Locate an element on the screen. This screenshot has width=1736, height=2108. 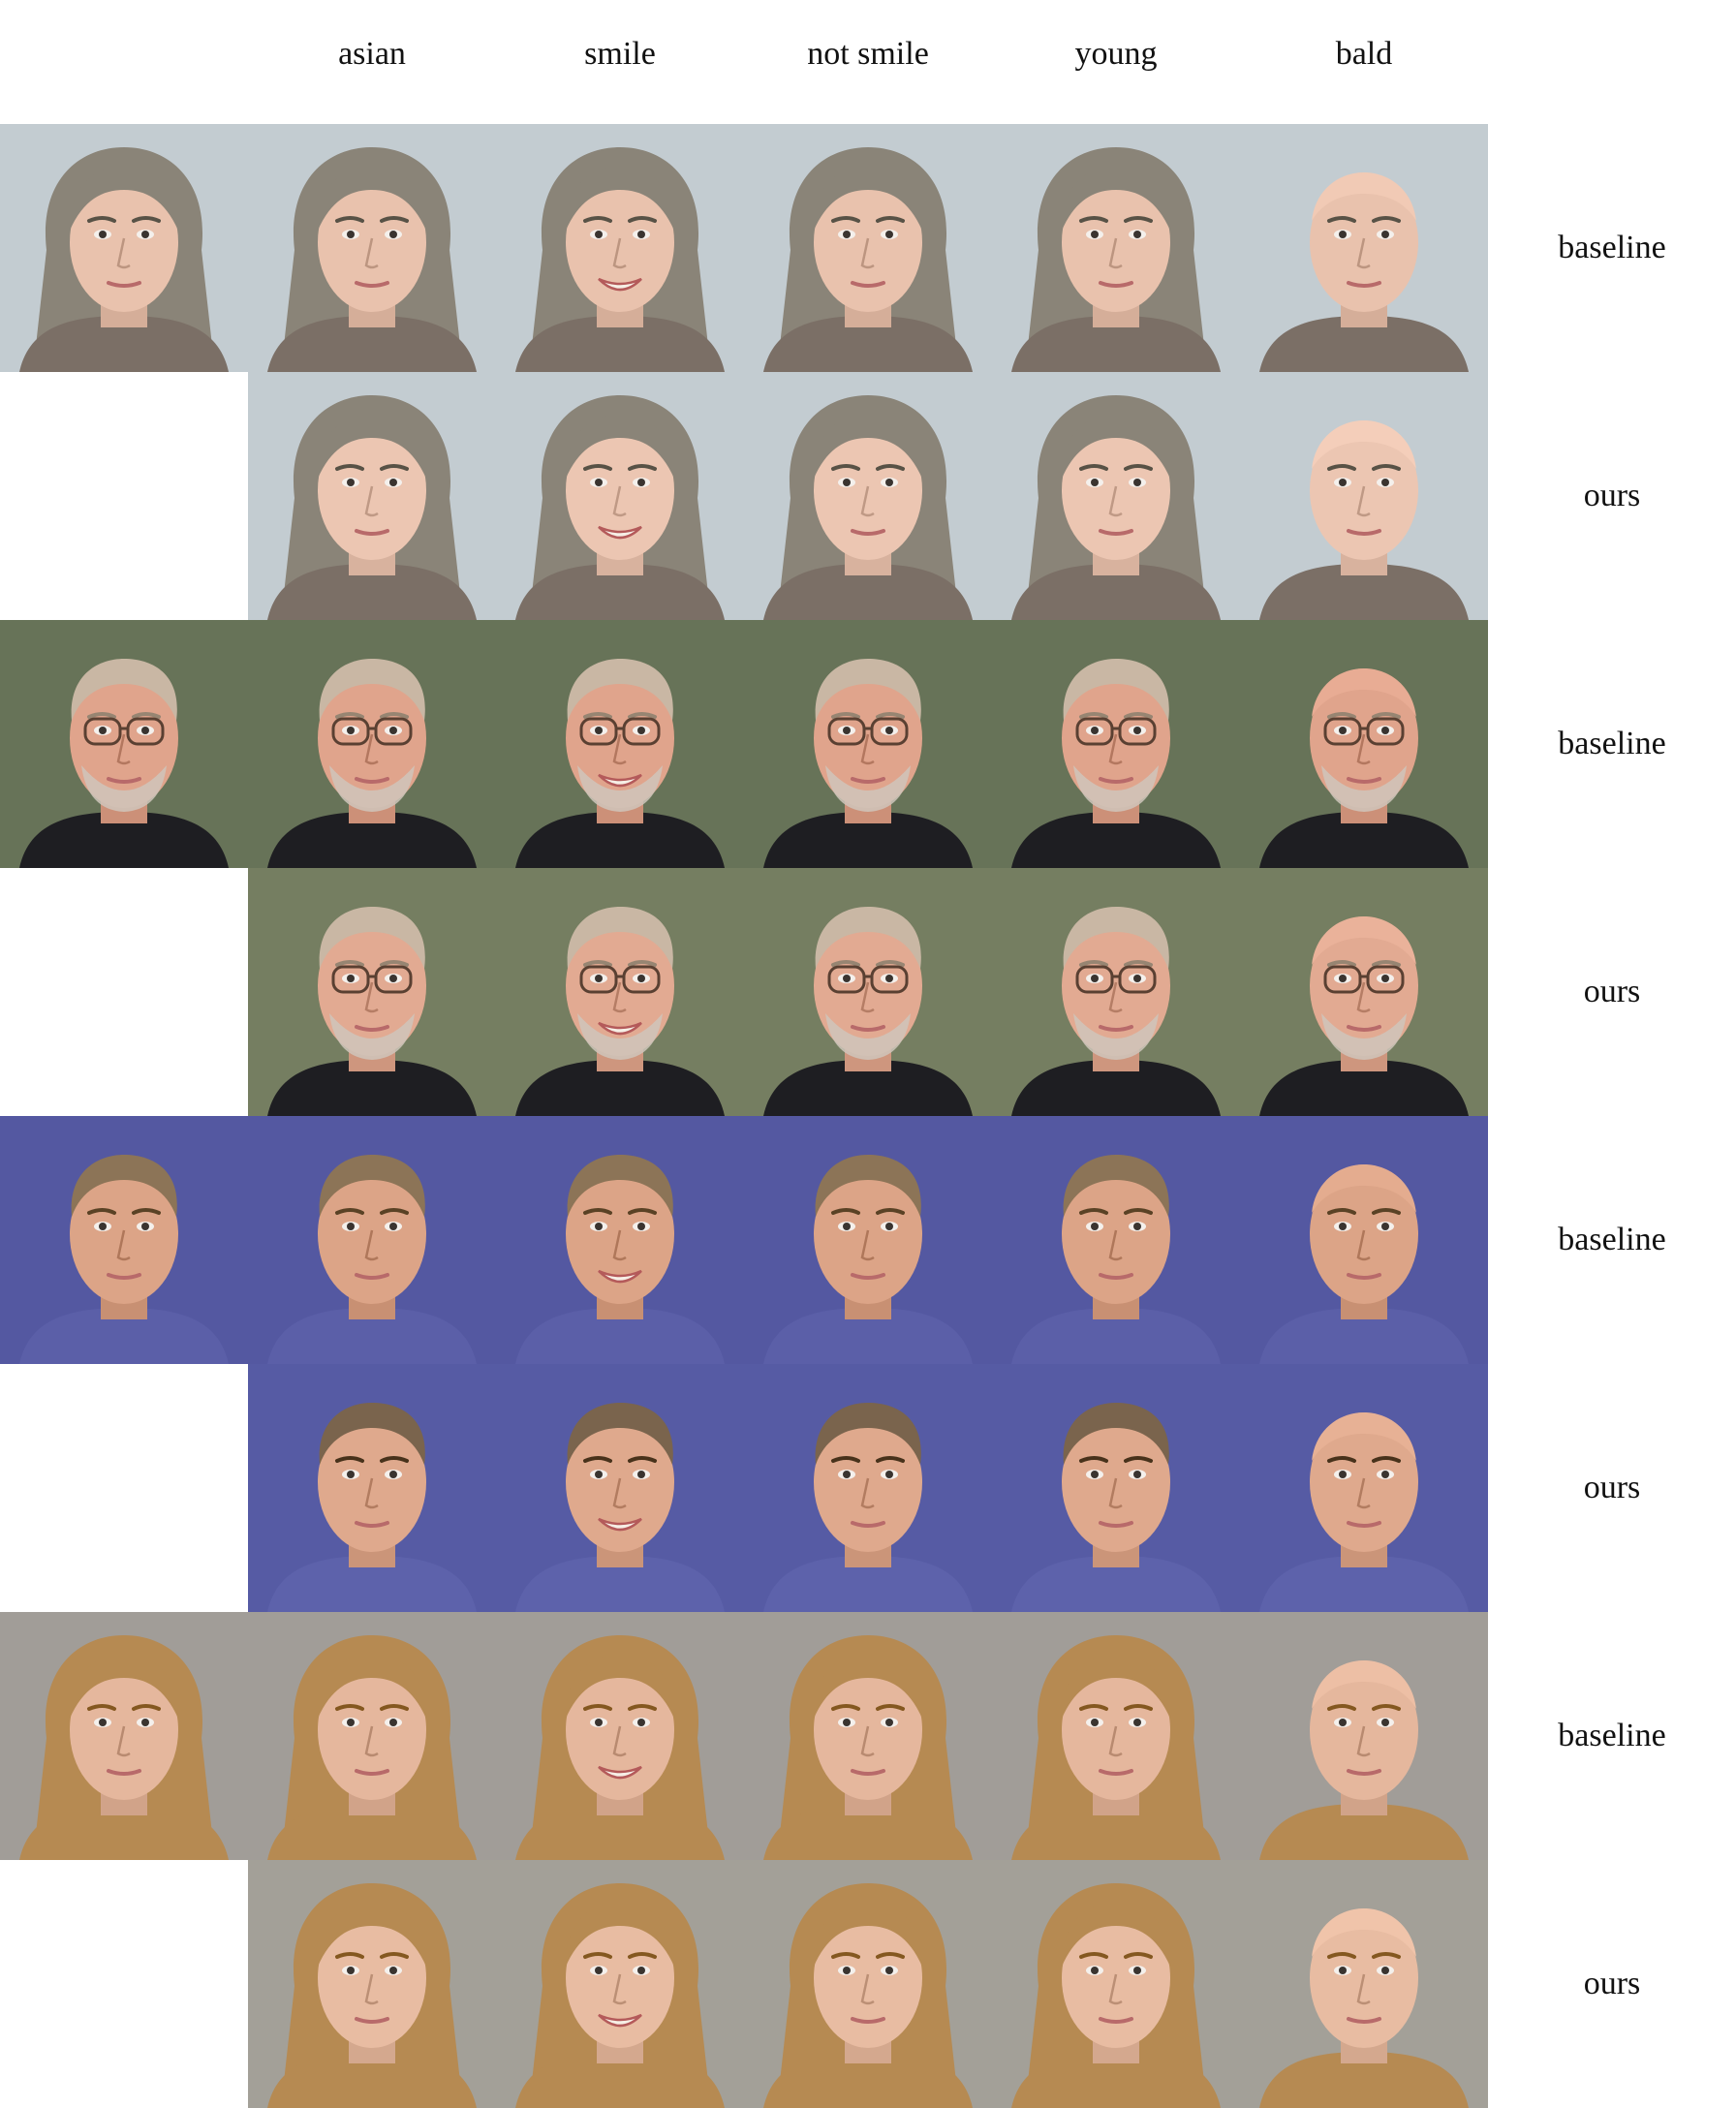
beard is located at coordinates (372, 788).